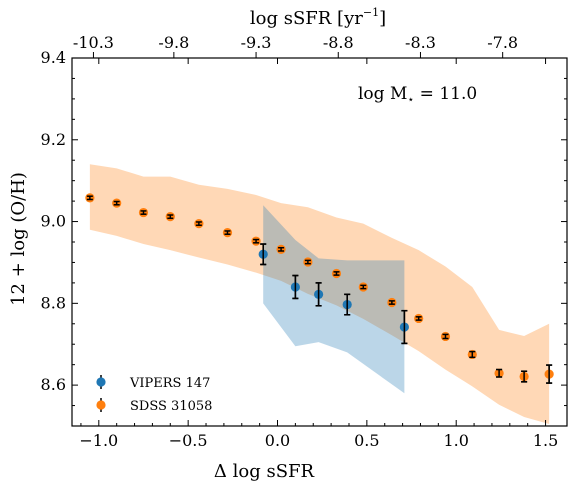  Describe the element at coordinates (53, 139) in the screenshot. I see `y-tick-label: 9.2` at that location.